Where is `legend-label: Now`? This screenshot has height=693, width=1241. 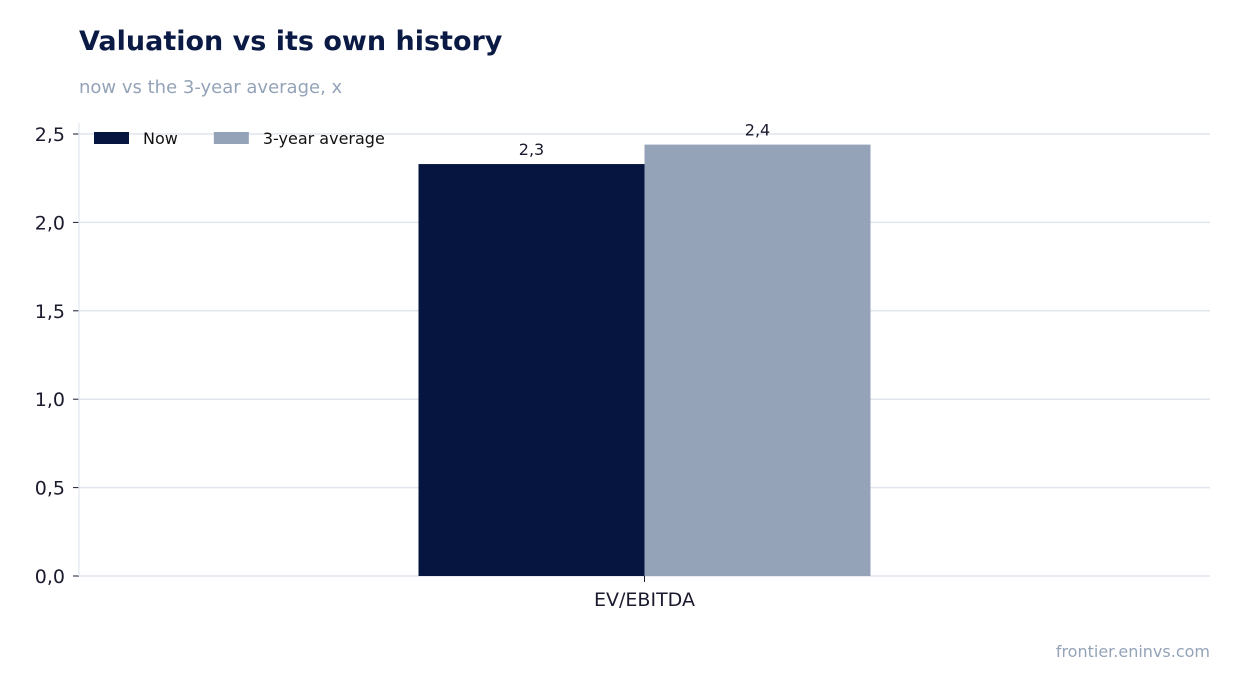
legend-label: Now is located at coordinates (160, 138).